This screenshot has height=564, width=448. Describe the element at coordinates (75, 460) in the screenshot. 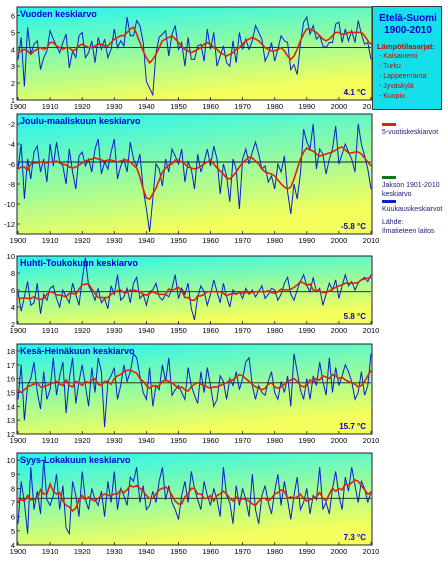

I see `panel-title: Syys-Lokakuun keskiarvo` at that location.